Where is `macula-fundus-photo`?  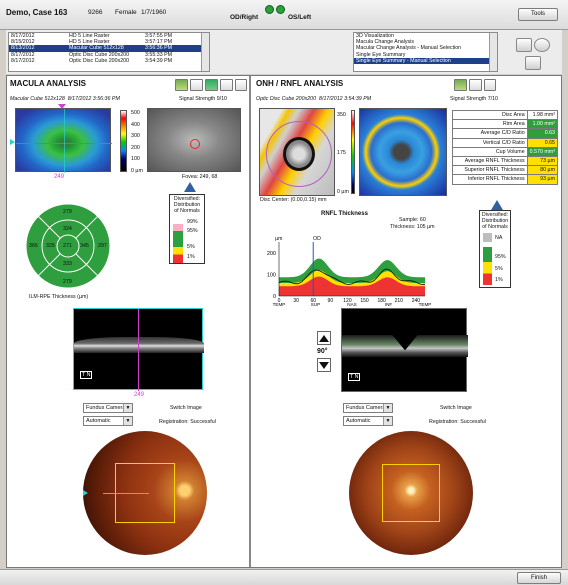 macula-fundus-photo is located at coordinates (145, 493).